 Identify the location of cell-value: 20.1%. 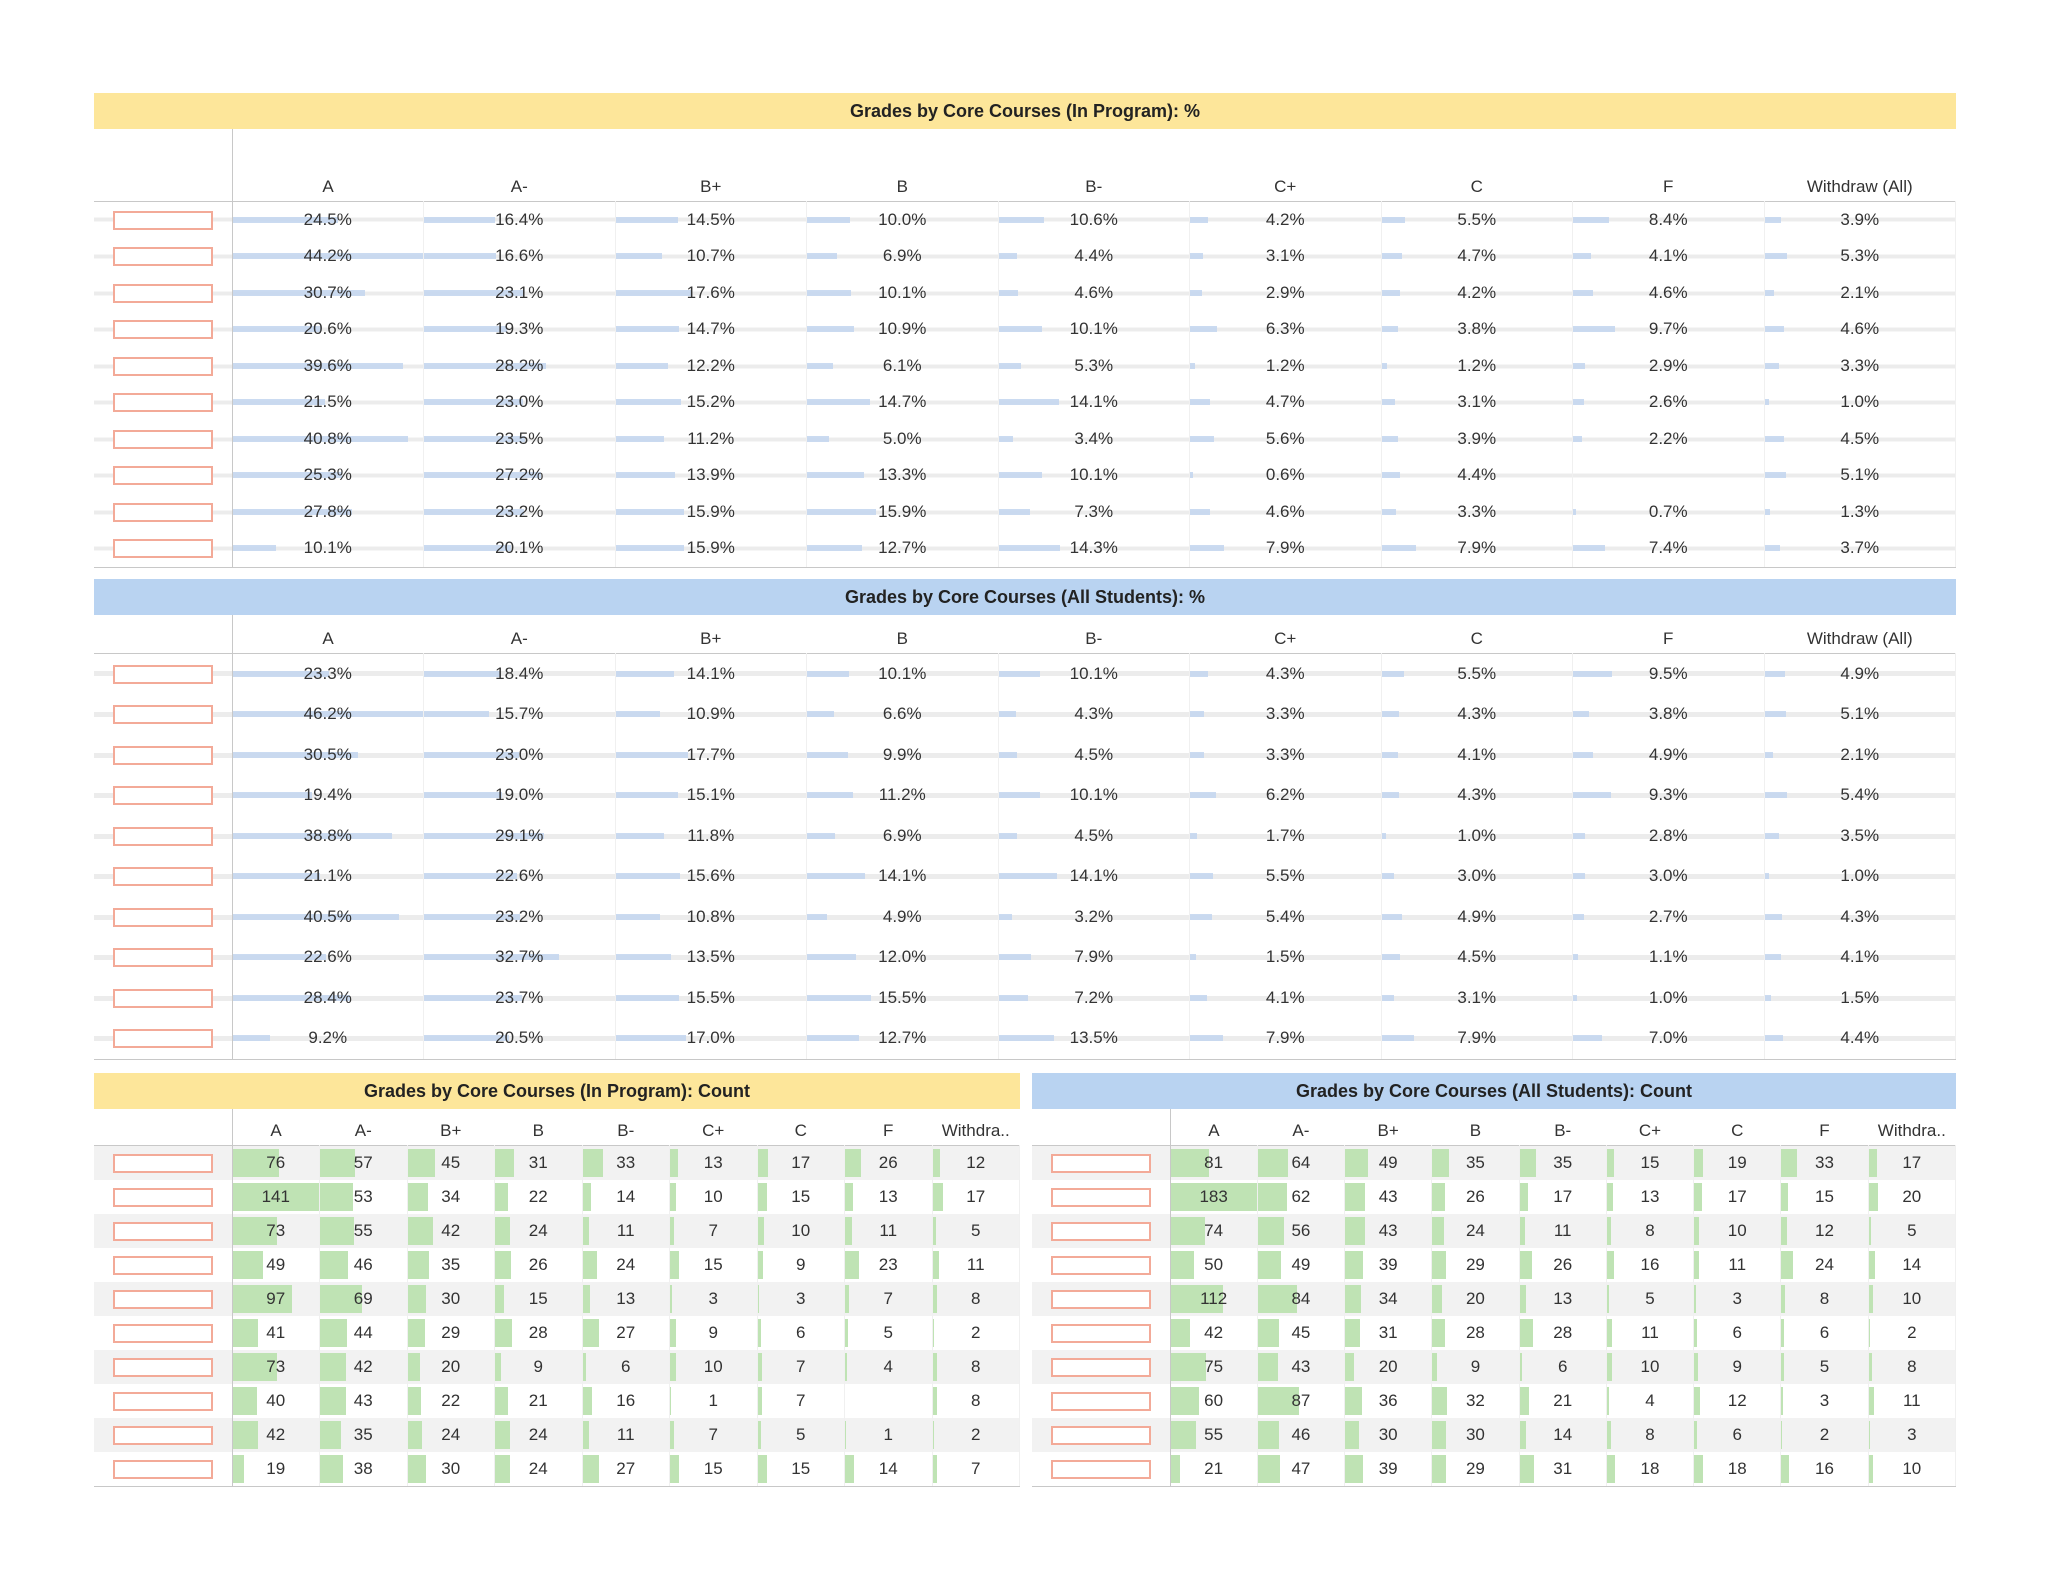
(519, 548).